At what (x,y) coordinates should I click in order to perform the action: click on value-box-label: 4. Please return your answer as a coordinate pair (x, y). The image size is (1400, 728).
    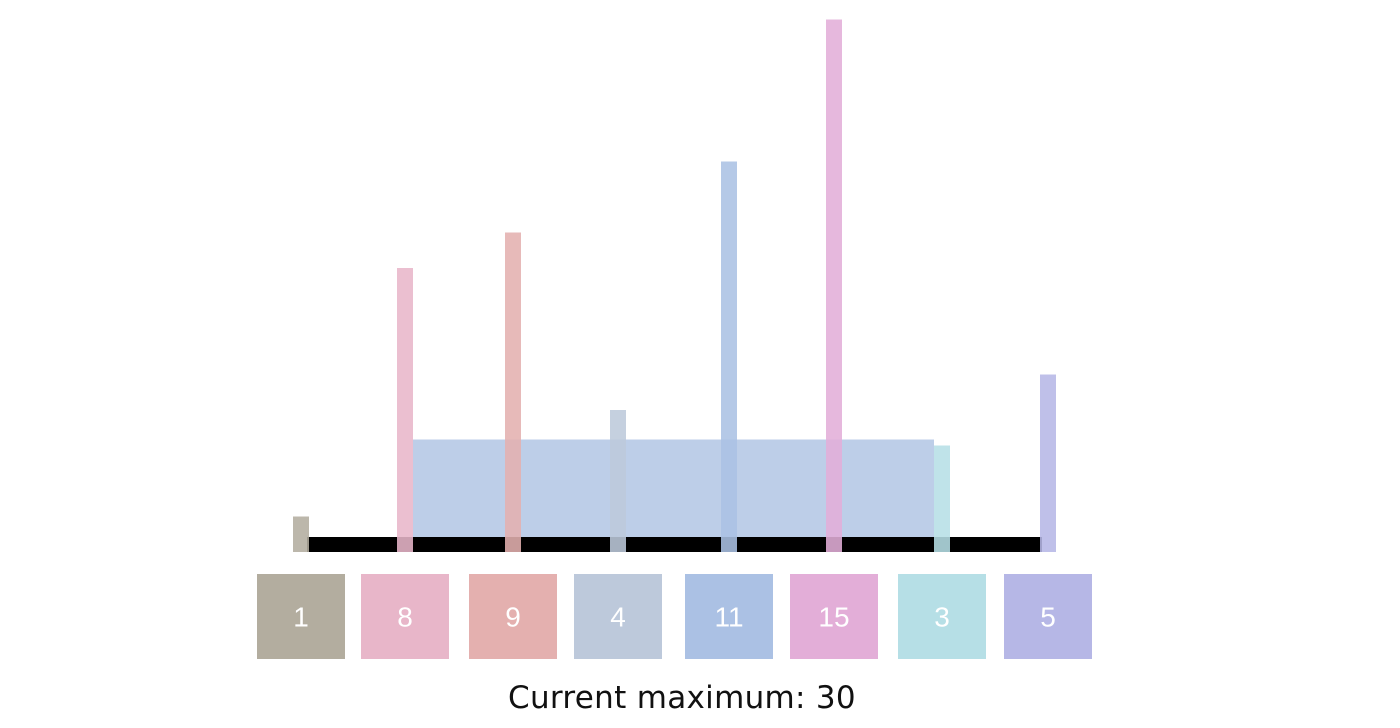
    Looking at the image, I should click on (618, 617).